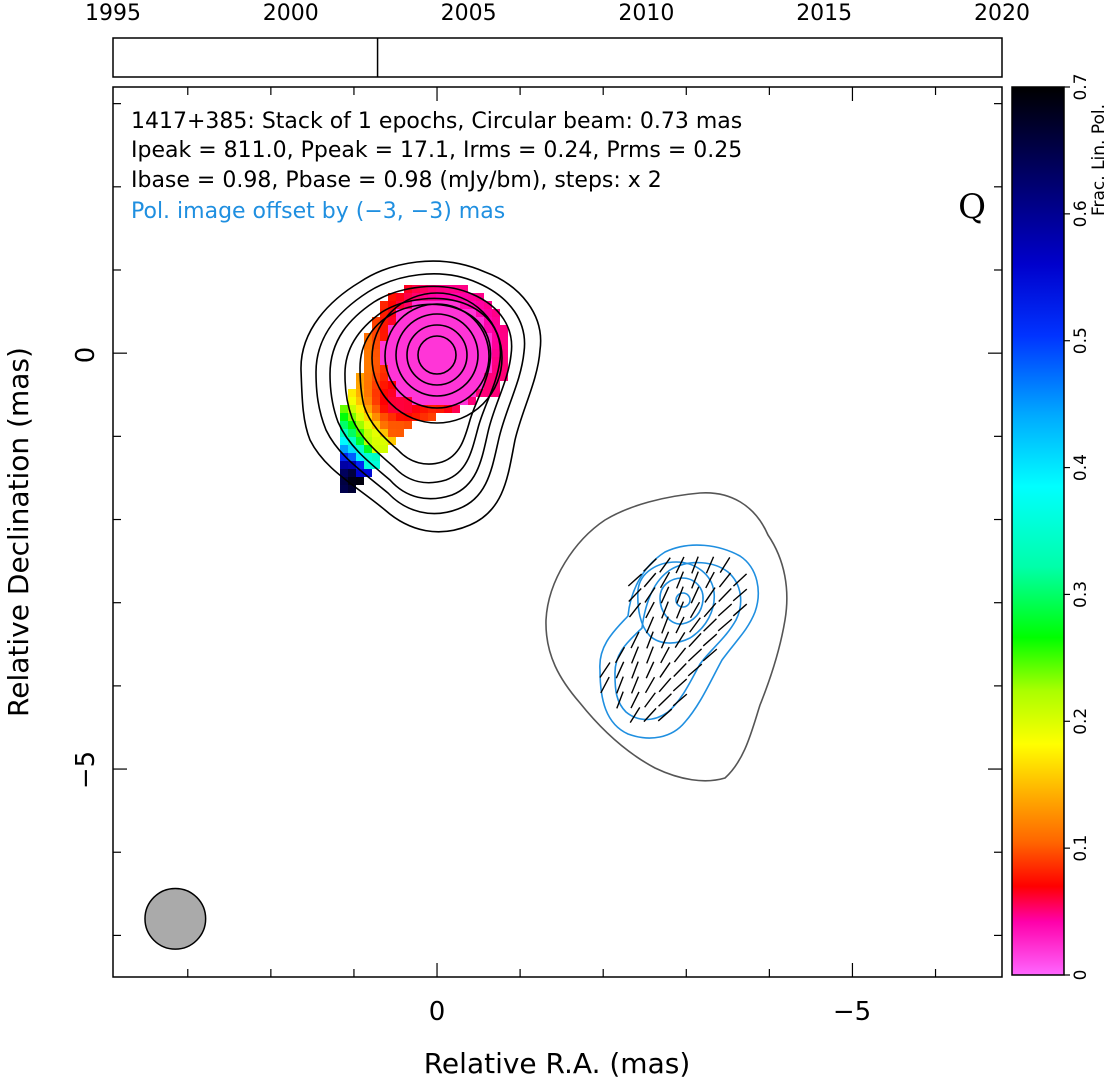  What do you see at coordinates (557, 57) in the screenshot?
I see `timeline-box` at bounding box center [557, 57].